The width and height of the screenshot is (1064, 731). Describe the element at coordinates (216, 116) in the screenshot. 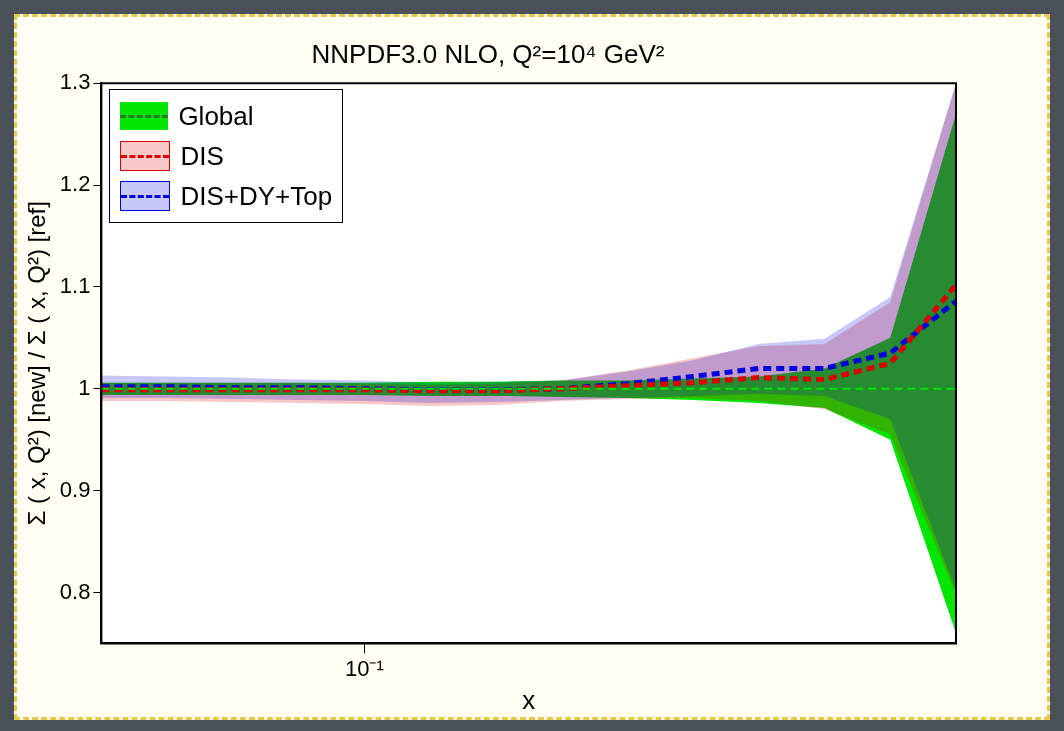

I see `legend-label: Global` at that location.